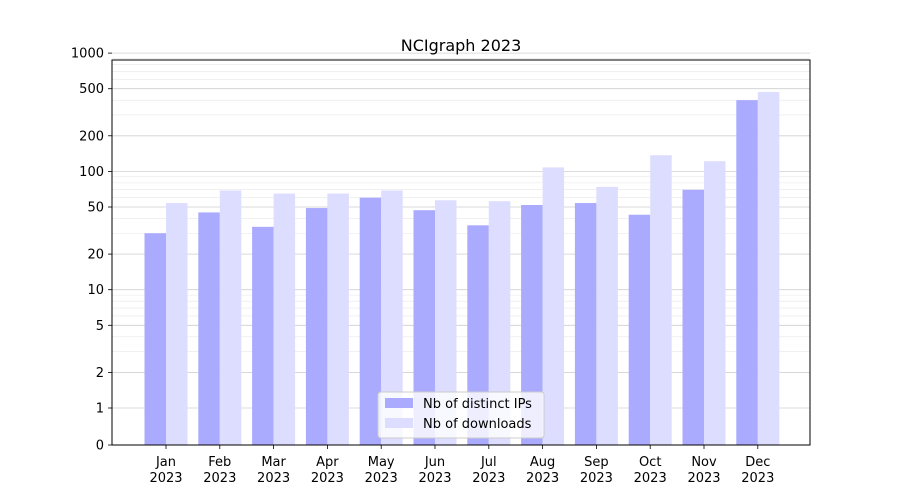  Describe the element at coordinates (381, 462) in the screenshot. I see `x-tick-label: May` at that location.